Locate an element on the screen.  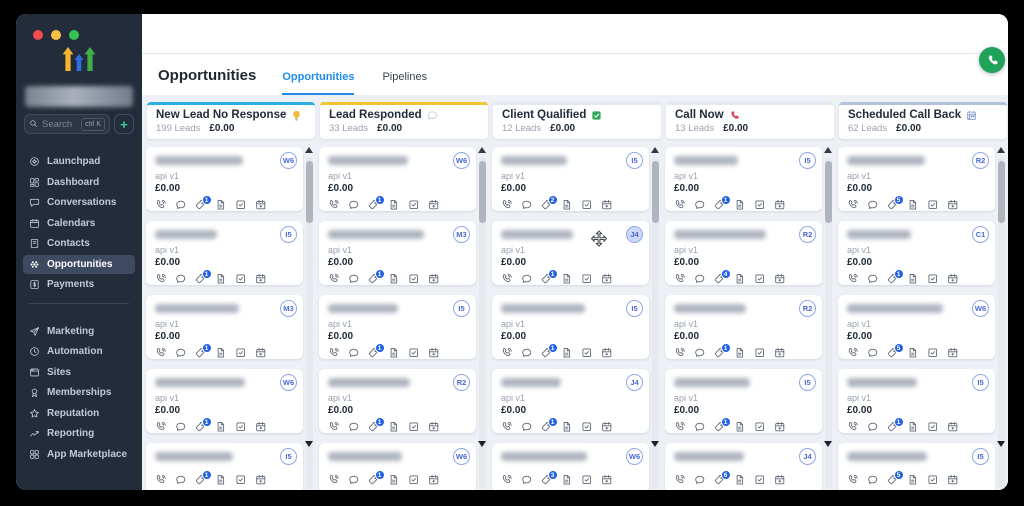
sidebar-item-reputation: Reputation is located at coordinates (79, 414).